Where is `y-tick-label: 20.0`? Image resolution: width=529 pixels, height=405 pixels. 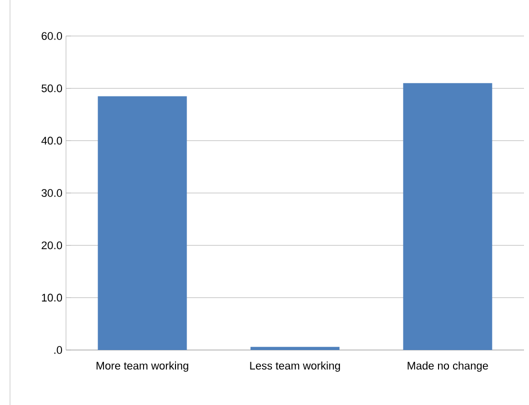 y-tick-label: 20.0 is located at coordinates (52, 245).